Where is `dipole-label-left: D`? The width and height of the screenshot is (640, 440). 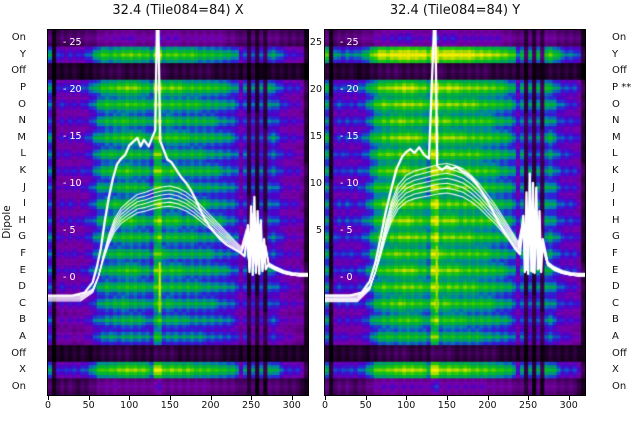 dipole-label-left: D is located at coordinates (22, 287).